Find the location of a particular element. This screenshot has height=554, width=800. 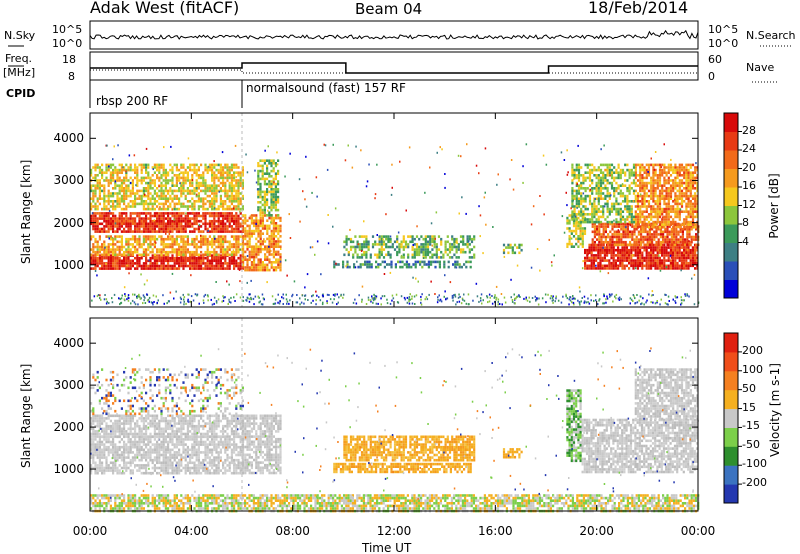

nave-tick-top: 60 is located at coordinates (715, 59).